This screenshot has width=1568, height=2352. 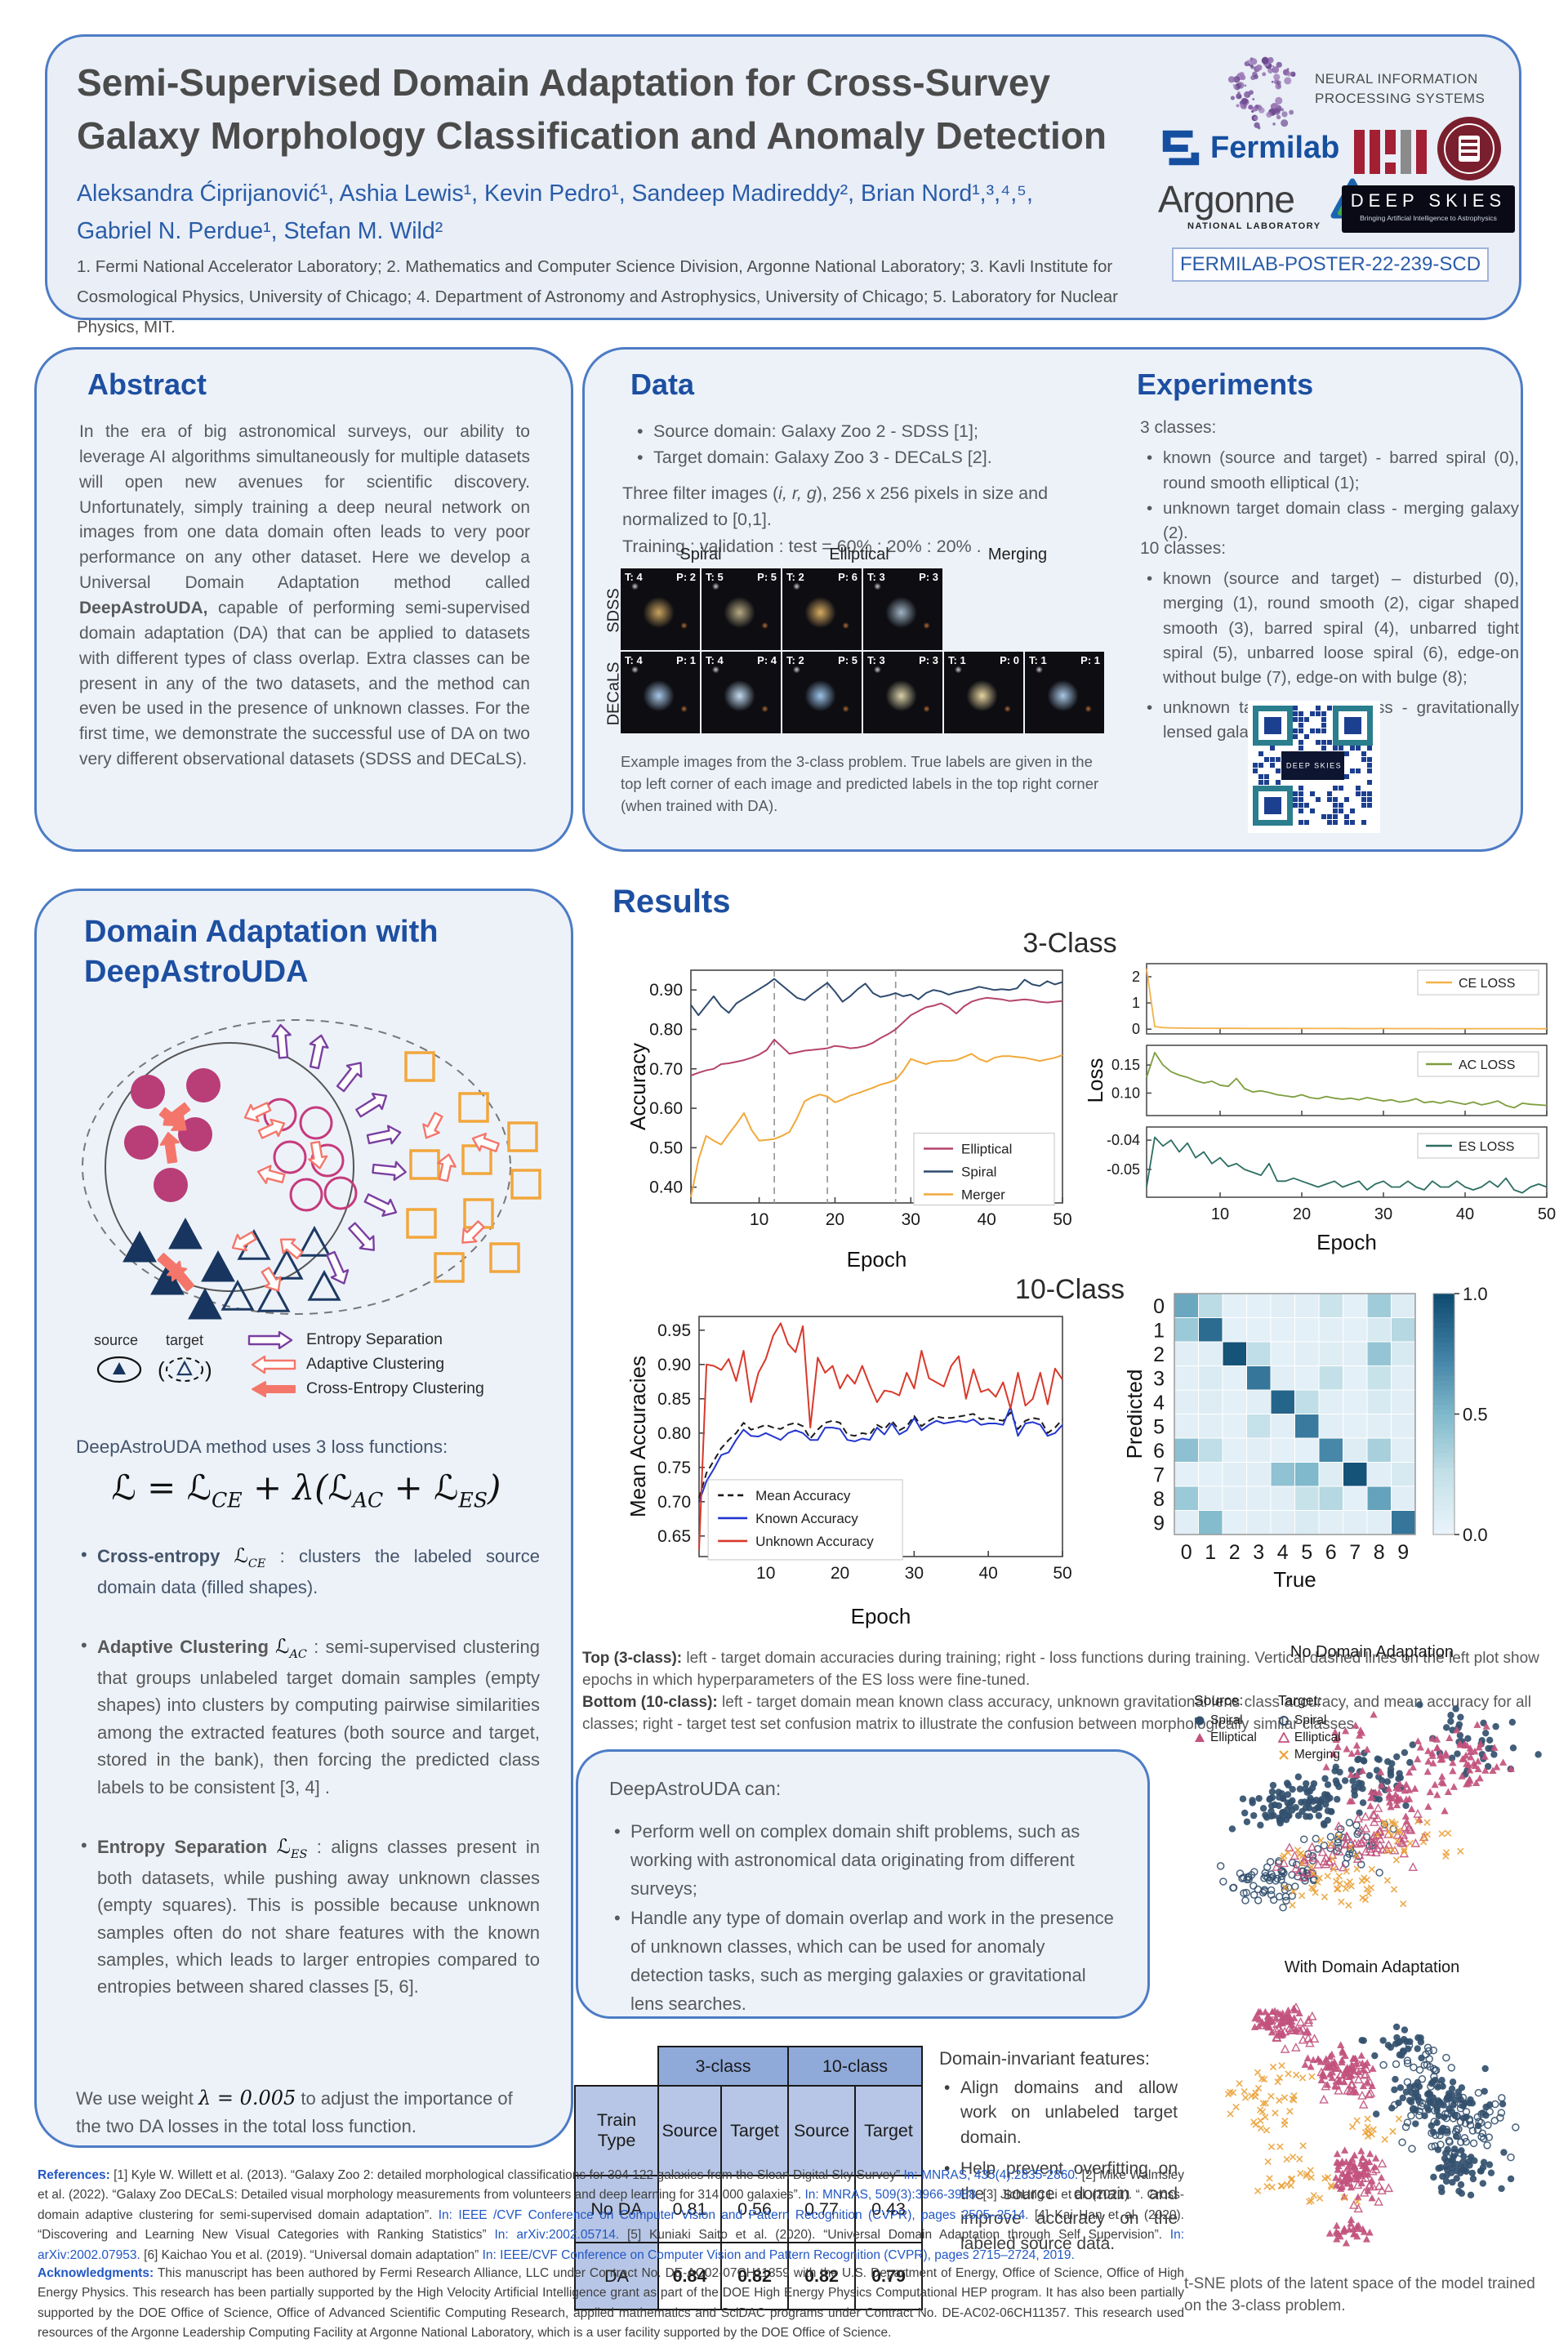 What do you see at coordinates (978, 1172) in the screenshot?
I see `svg-text: Spiral` at bounding box center [978, 1172].